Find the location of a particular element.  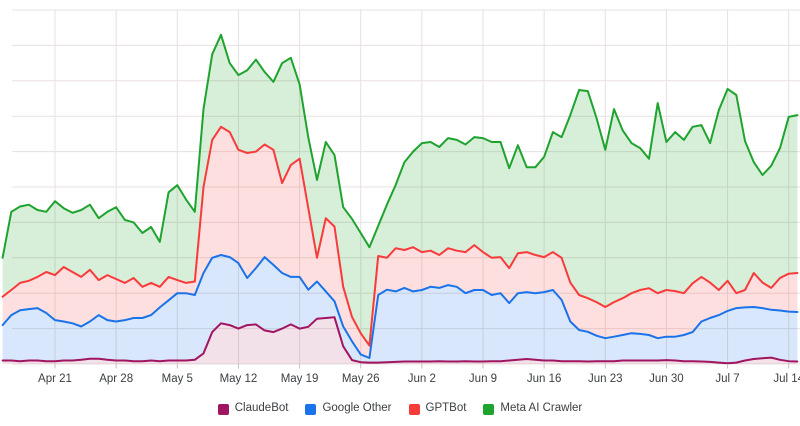

legend-item-meta-ai-crawler: Meta AI Crawler is located at coordinates (532, 409).